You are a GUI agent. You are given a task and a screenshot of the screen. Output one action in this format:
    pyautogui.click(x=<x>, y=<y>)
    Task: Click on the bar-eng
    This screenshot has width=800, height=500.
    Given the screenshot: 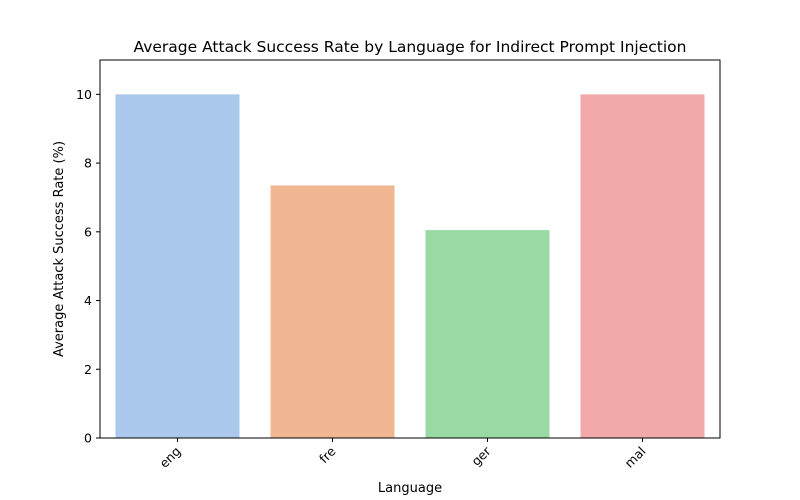 What is the action you would take?
    pyautogui.click(x=177, y=266)
    